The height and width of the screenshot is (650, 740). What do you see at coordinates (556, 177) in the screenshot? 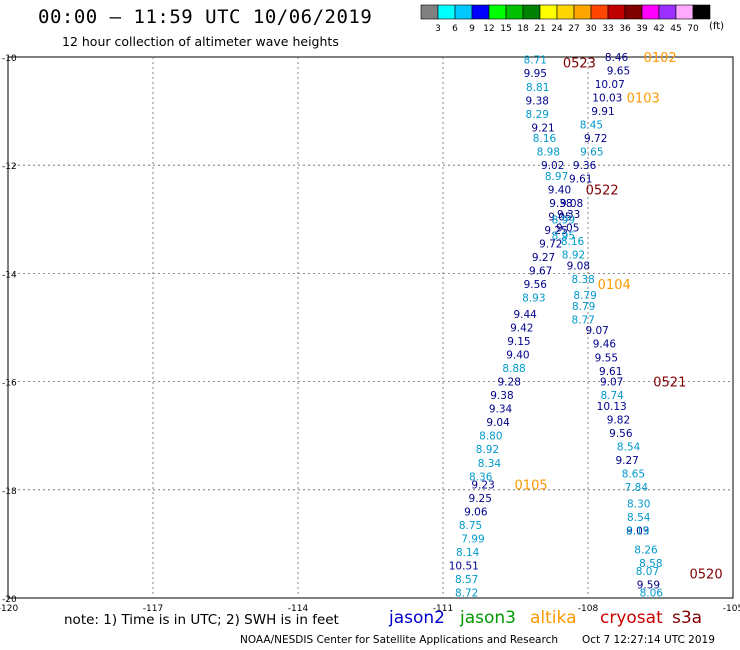
I see `wave-height-label: 8.97` at bounding box center [556, 177].